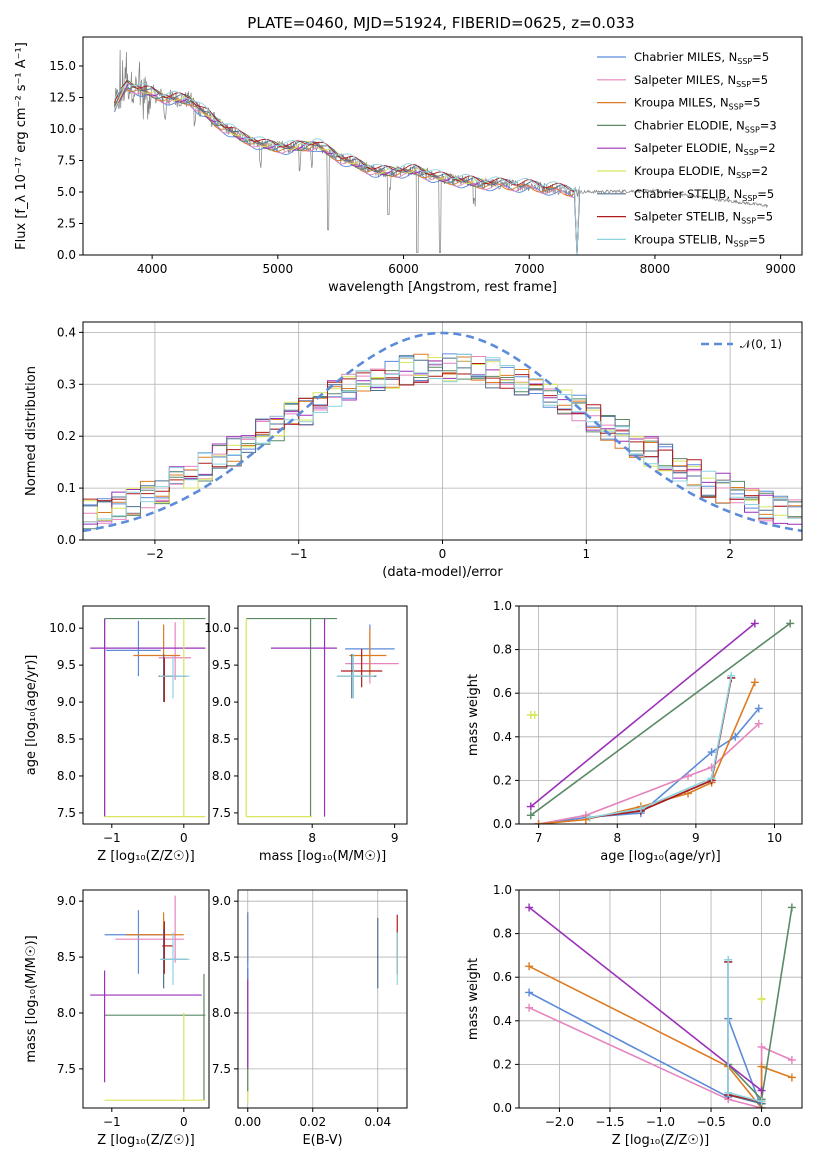 Image resolution: width=819 pixels, height=1170 pixels. I want to click on weight-vs-age-ytick-label-3: 0.6, so click(502, 693).